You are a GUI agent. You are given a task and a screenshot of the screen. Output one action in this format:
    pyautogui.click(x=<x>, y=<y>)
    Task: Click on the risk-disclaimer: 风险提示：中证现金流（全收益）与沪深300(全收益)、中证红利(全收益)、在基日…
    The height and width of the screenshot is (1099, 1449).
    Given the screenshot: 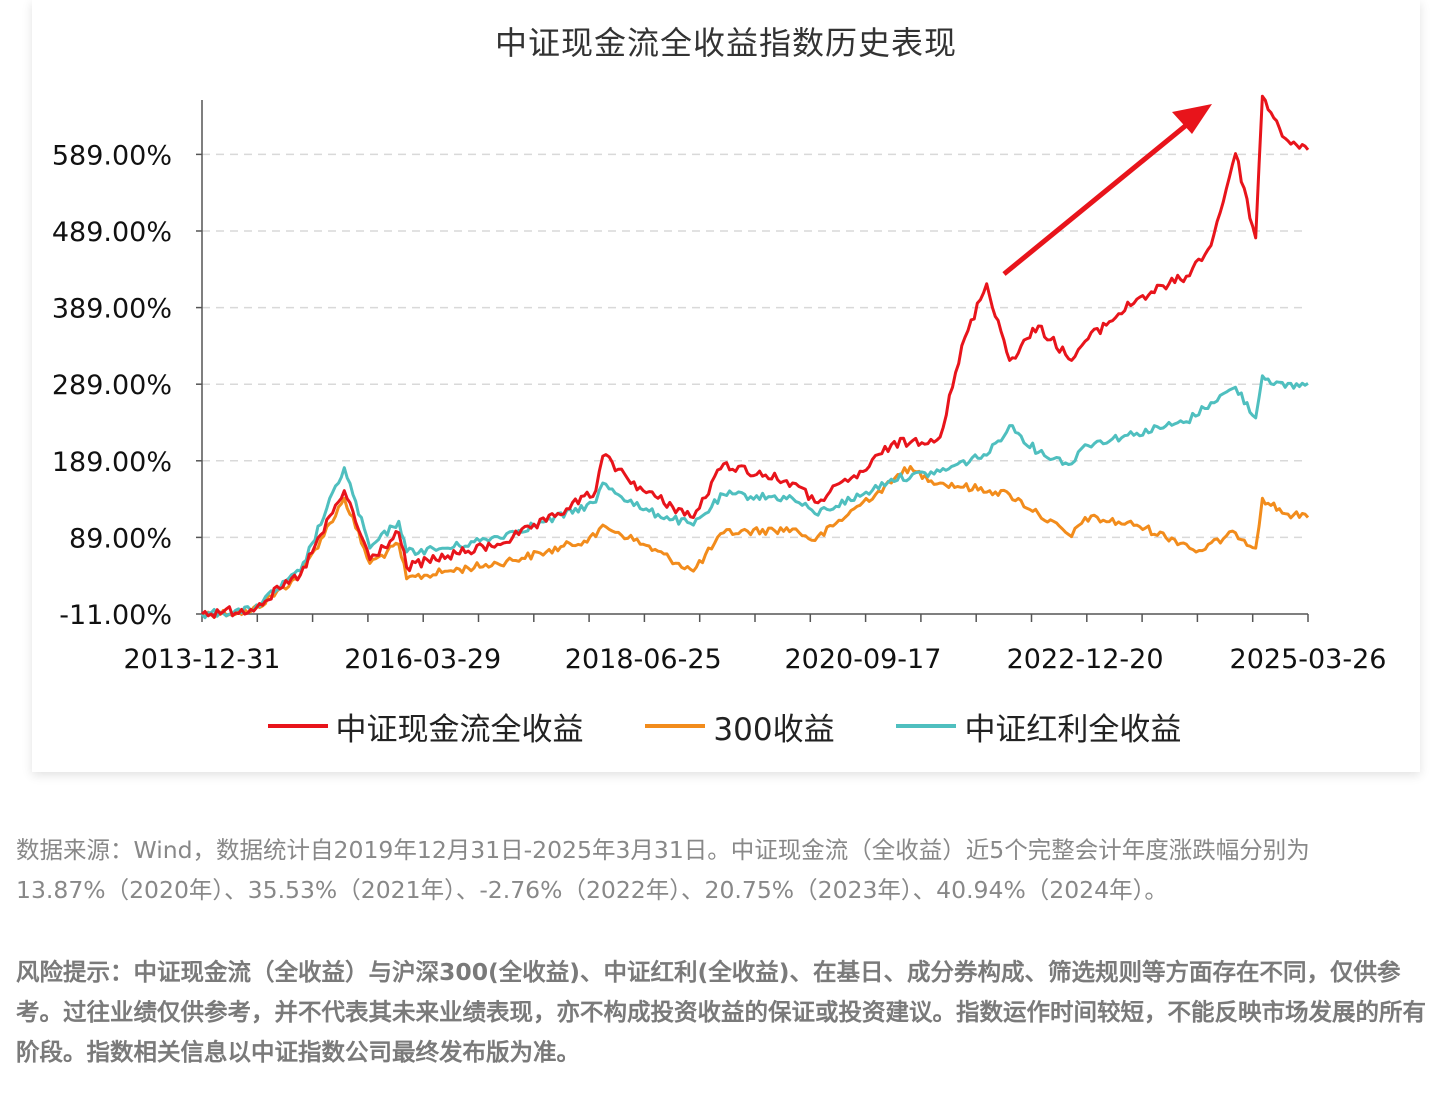 What is the action you would take?
    pyautogui.click(x=721, y=1012)
    